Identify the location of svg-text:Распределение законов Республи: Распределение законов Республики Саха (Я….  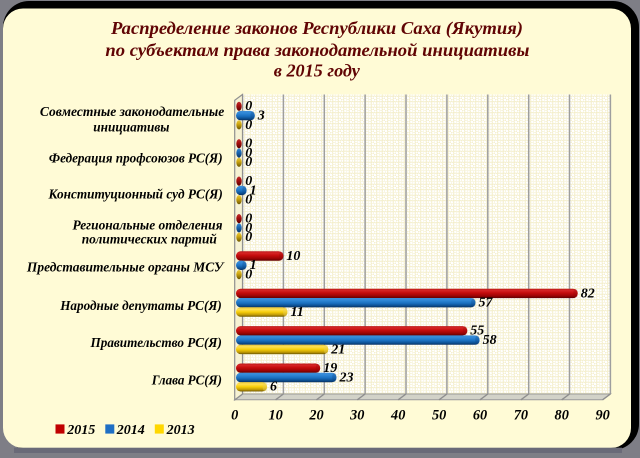
(316, 28).